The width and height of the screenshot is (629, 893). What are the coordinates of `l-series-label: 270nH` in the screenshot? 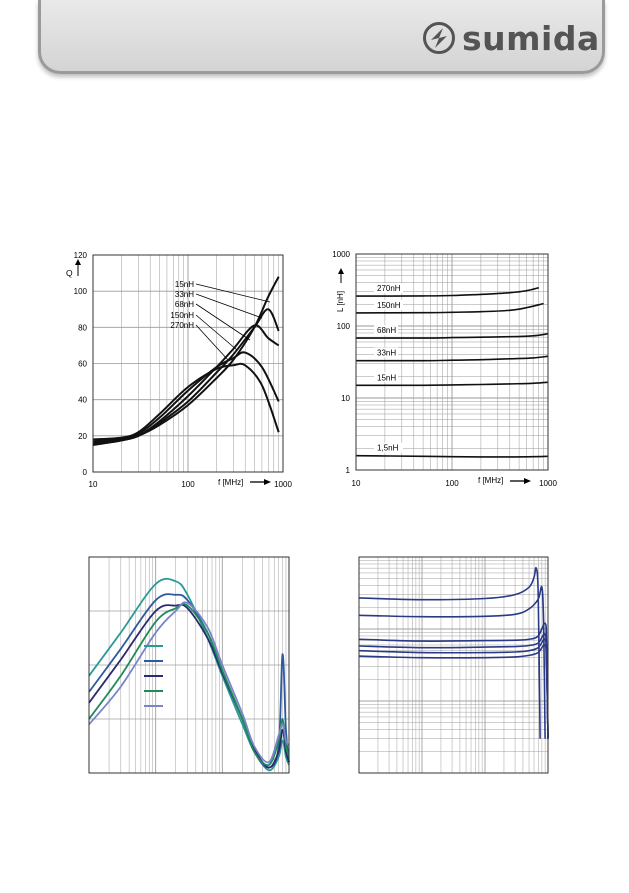 It's located at (389, 288).